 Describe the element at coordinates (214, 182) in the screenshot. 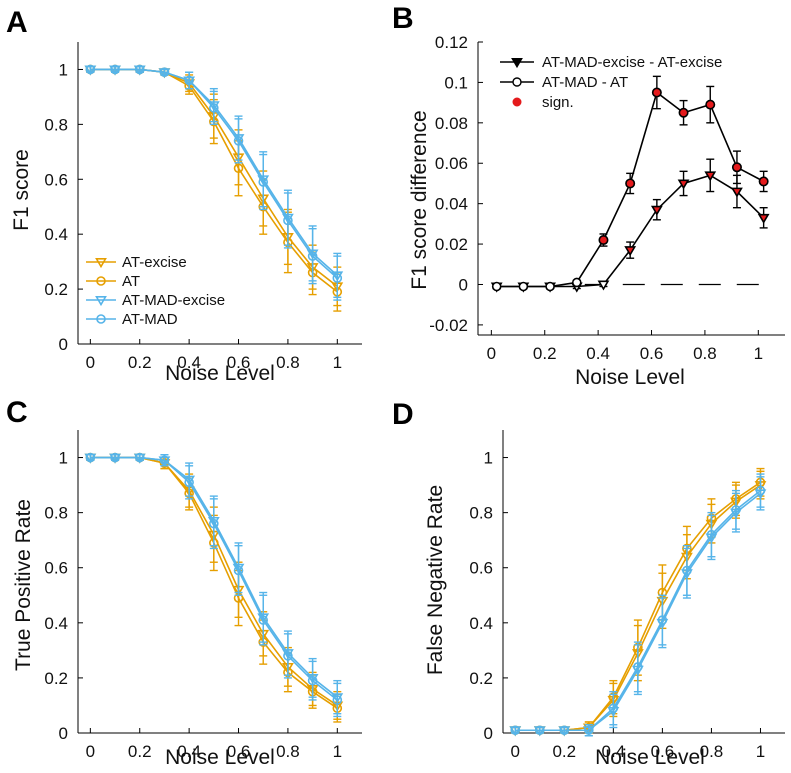

I see `panel-a-series-at-mad` at that location.